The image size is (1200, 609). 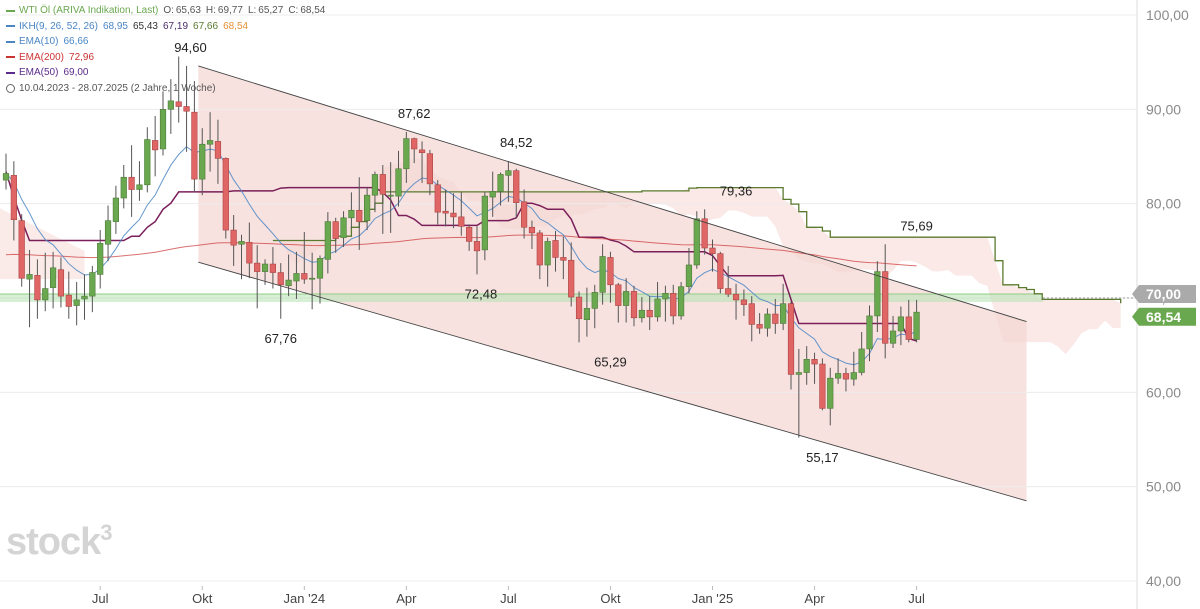 I want to click on badge-label: 68,54, so click(x=1163, y=317).